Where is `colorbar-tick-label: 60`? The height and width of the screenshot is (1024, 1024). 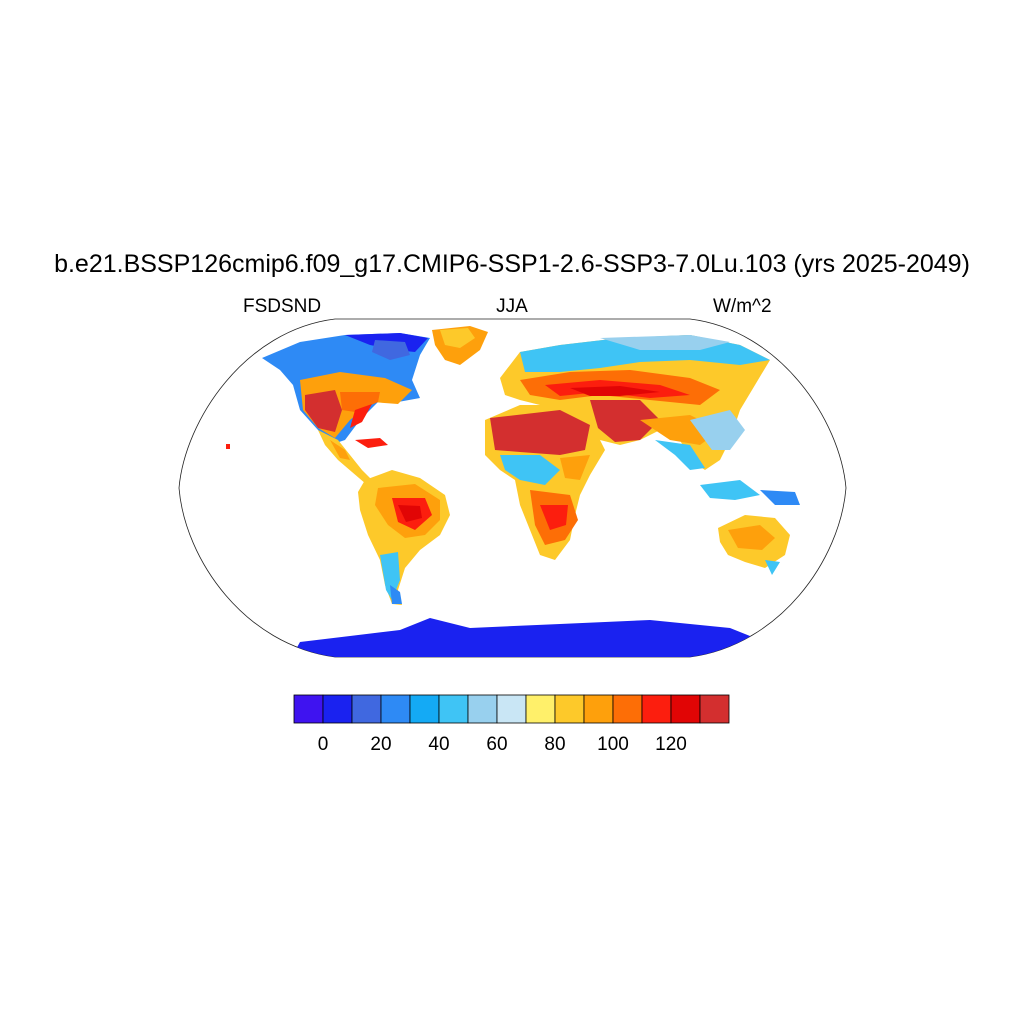
colorbar-tick-label: 60 is located at coordinates (497, 744).